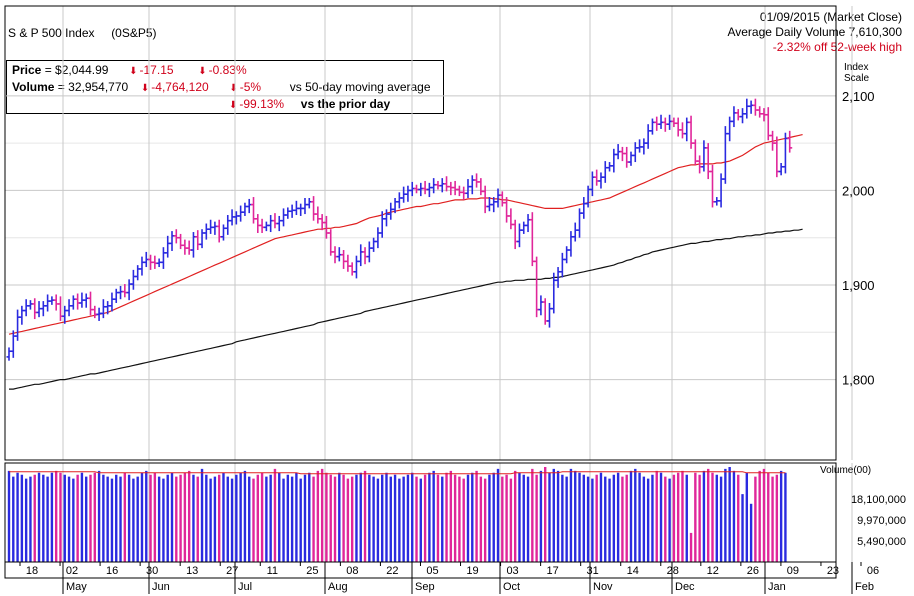 The height and width of the screenshot is (596, 914). I want to click on day-tick-label: 28, so click(673, 571).